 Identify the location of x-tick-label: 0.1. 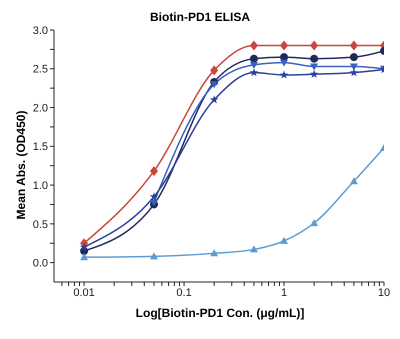
(184, 292).